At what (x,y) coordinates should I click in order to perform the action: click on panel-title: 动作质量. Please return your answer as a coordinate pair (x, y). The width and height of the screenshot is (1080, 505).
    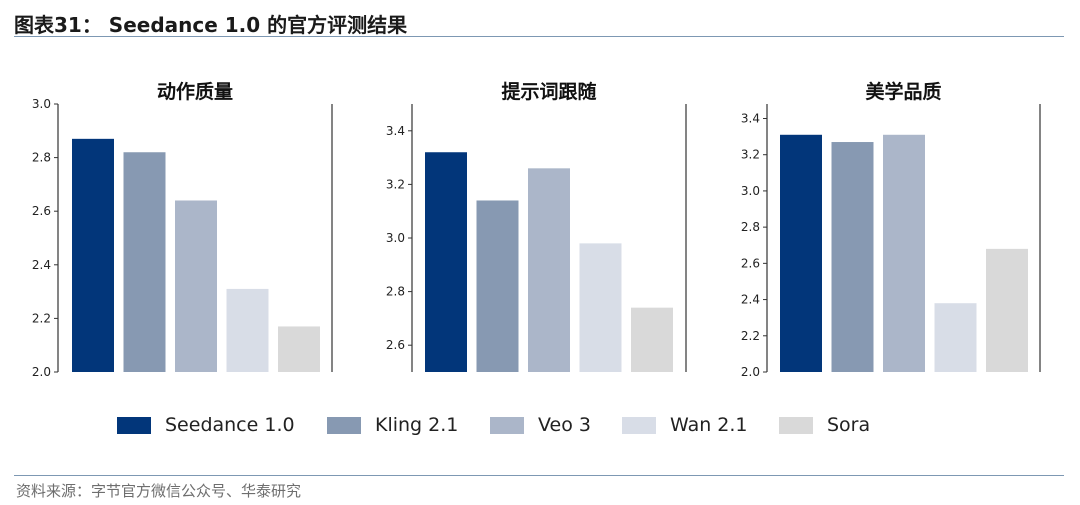
    Looking at the image, I should click on (195, 91).